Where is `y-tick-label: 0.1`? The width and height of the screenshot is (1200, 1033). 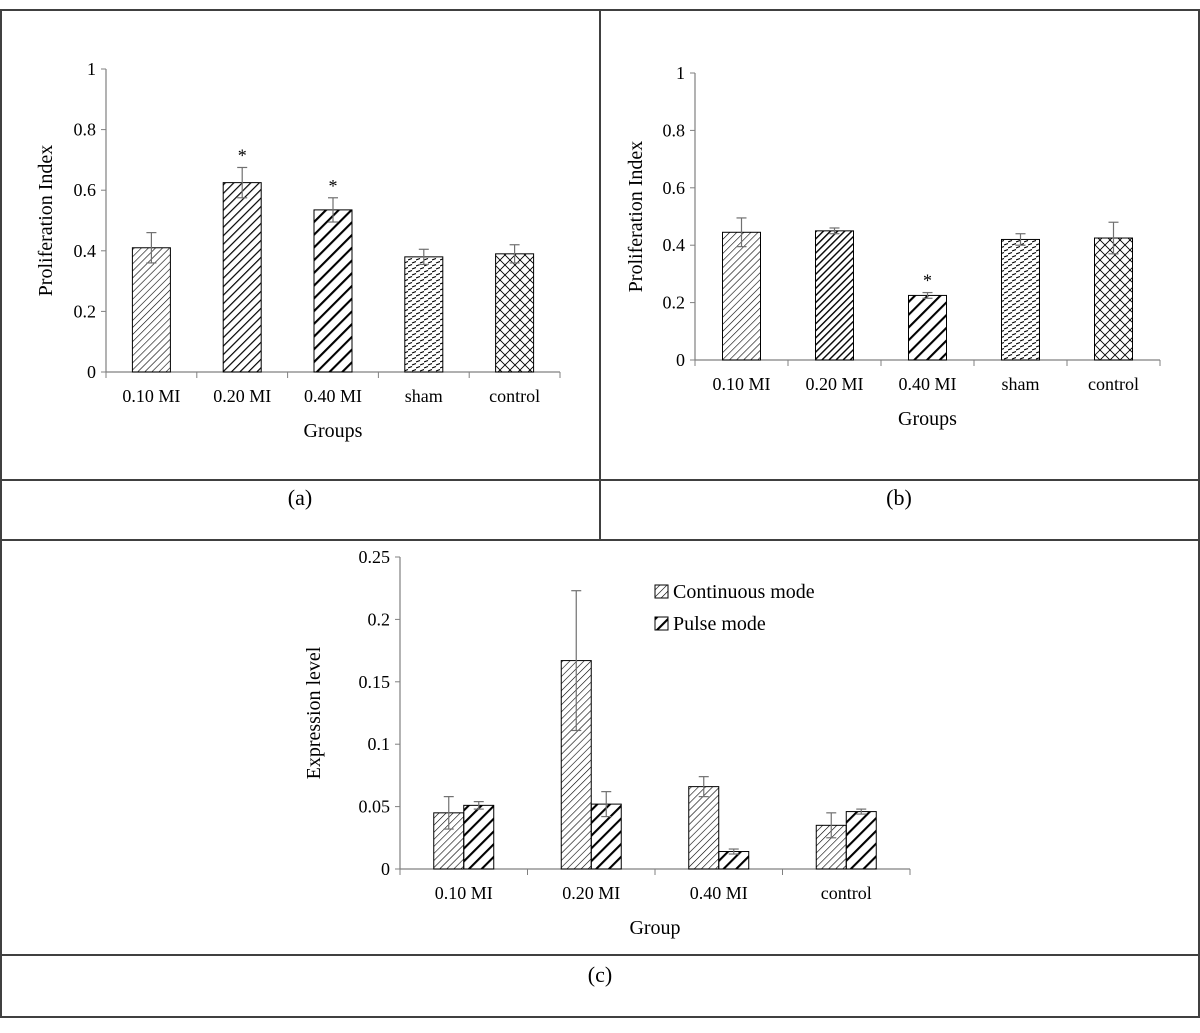
y-tick-label: 0.1 is located at coordinates (379, 744).